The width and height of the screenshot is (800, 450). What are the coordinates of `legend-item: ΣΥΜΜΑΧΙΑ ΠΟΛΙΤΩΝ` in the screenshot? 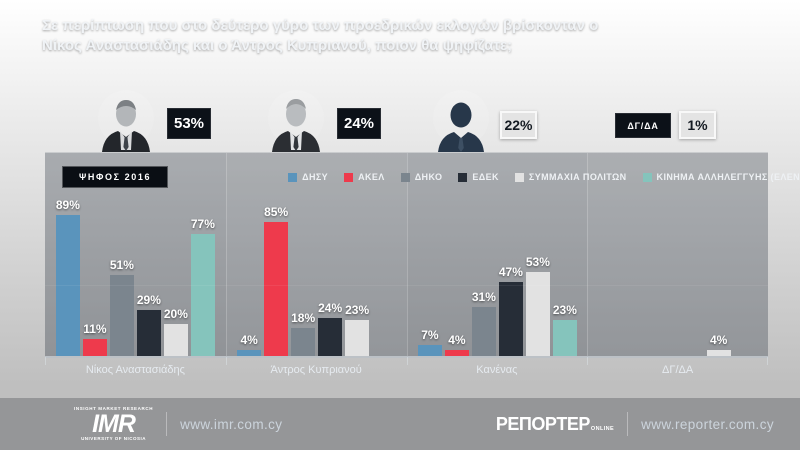 It's located at (570, 177).